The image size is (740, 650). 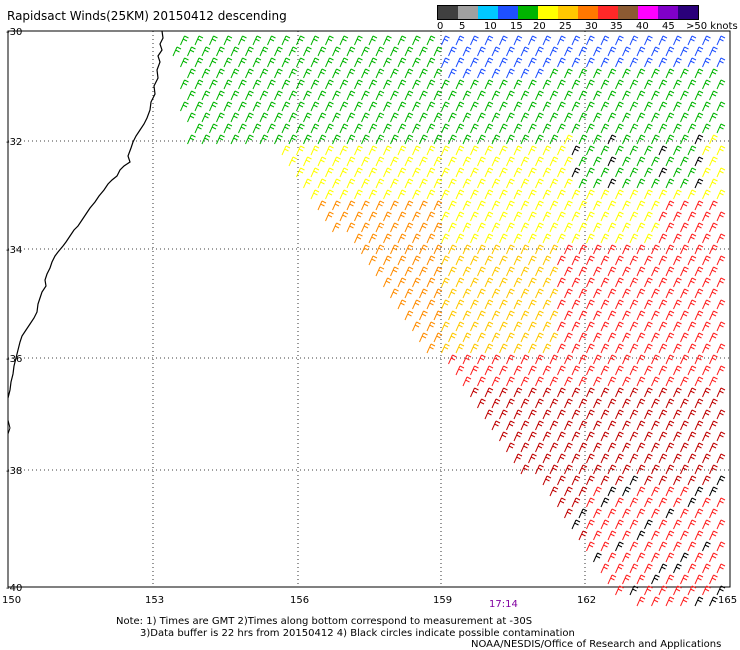 I want to click on coastline-island, so click(x=9, y=427).